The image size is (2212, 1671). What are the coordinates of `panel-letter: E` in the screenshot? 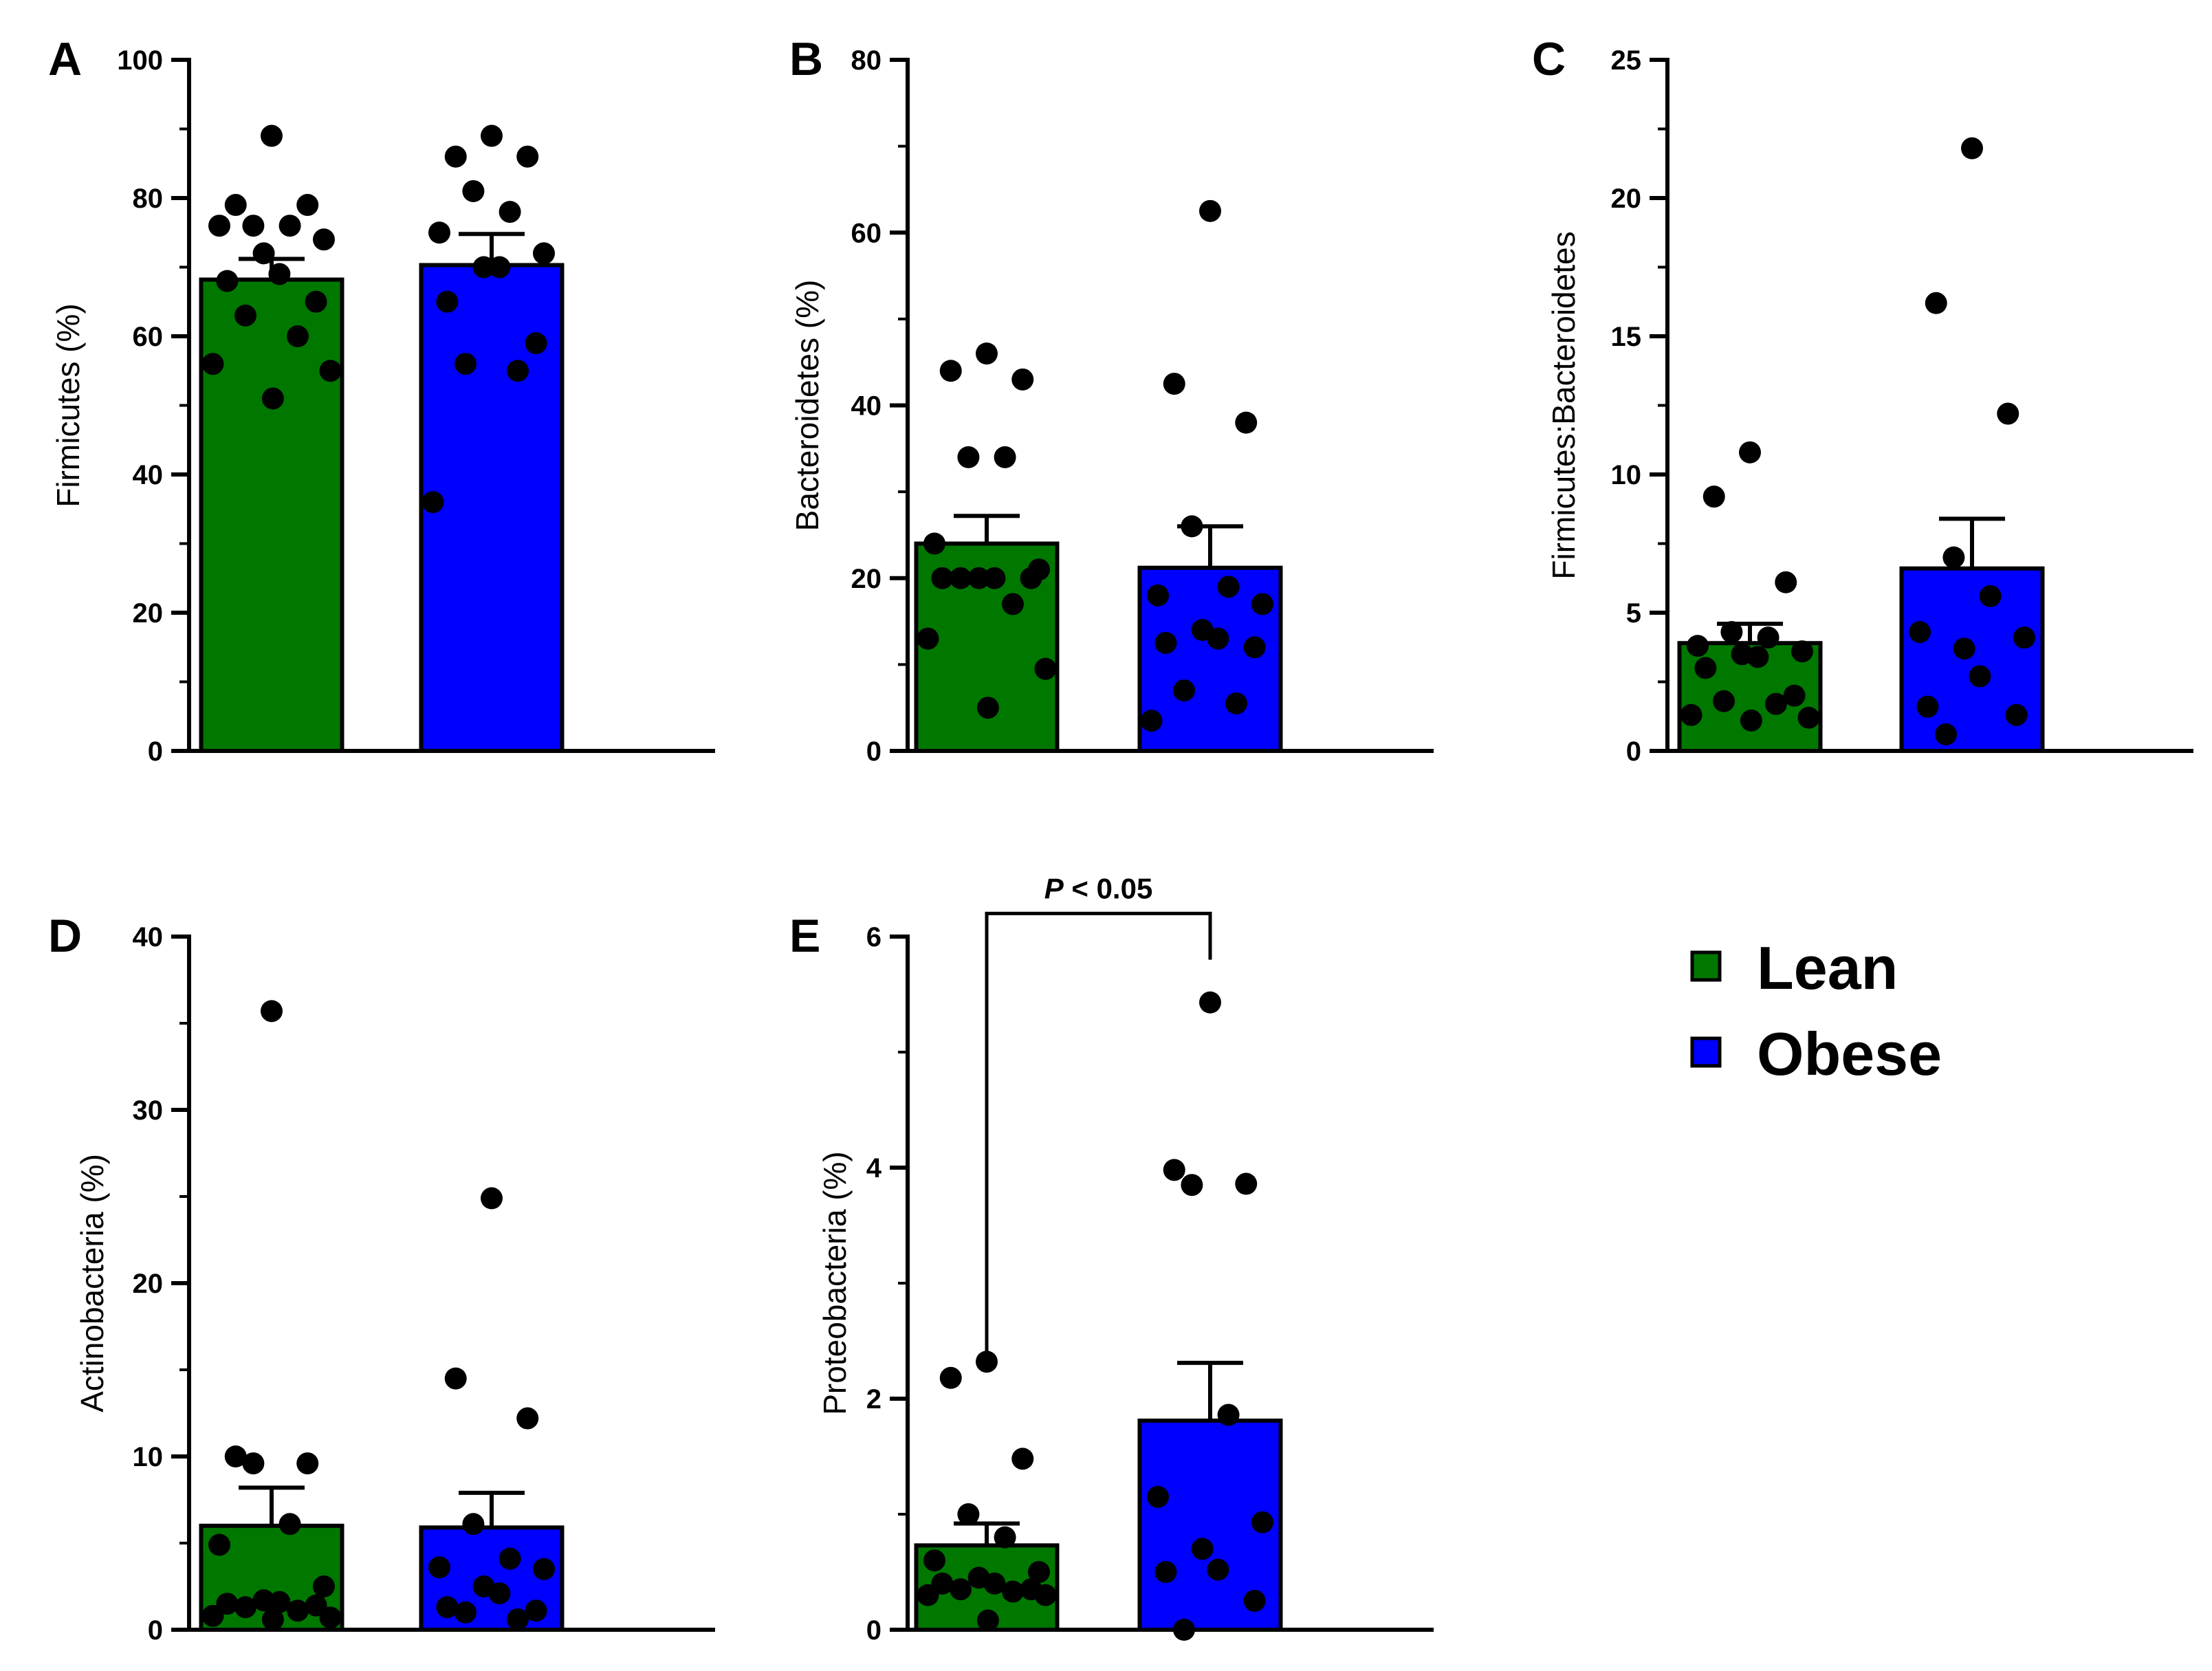 It's located at (804, 936).